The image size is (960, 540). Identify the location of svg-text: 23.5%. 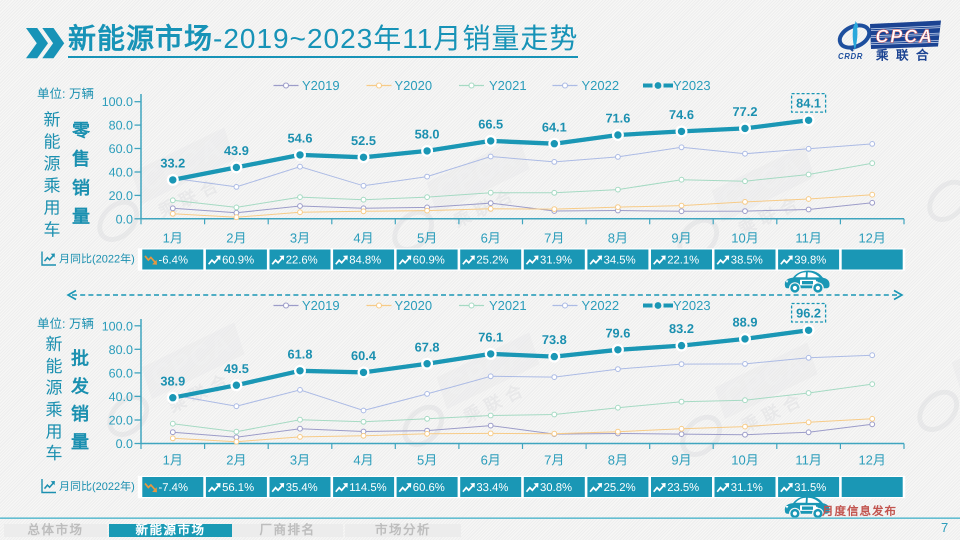
(683, 488).